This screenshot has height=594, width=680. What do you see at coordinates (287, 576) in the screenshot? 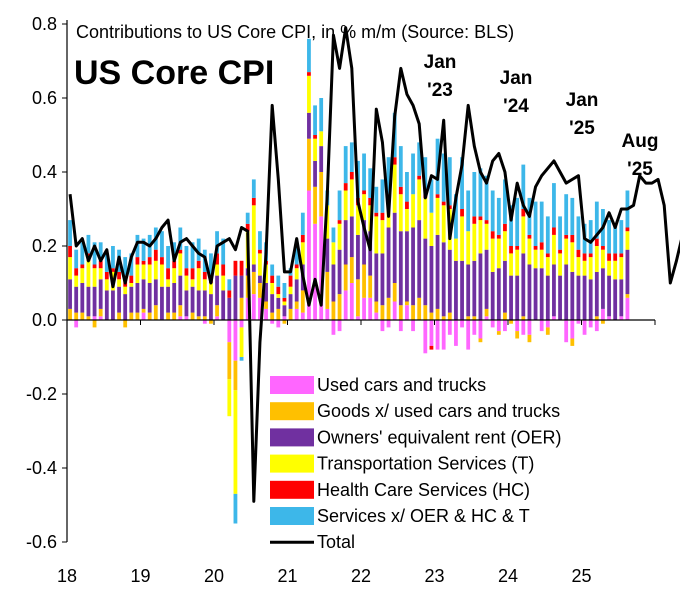
I see `x-tick-label: 21` at bounding box center [287, 576].